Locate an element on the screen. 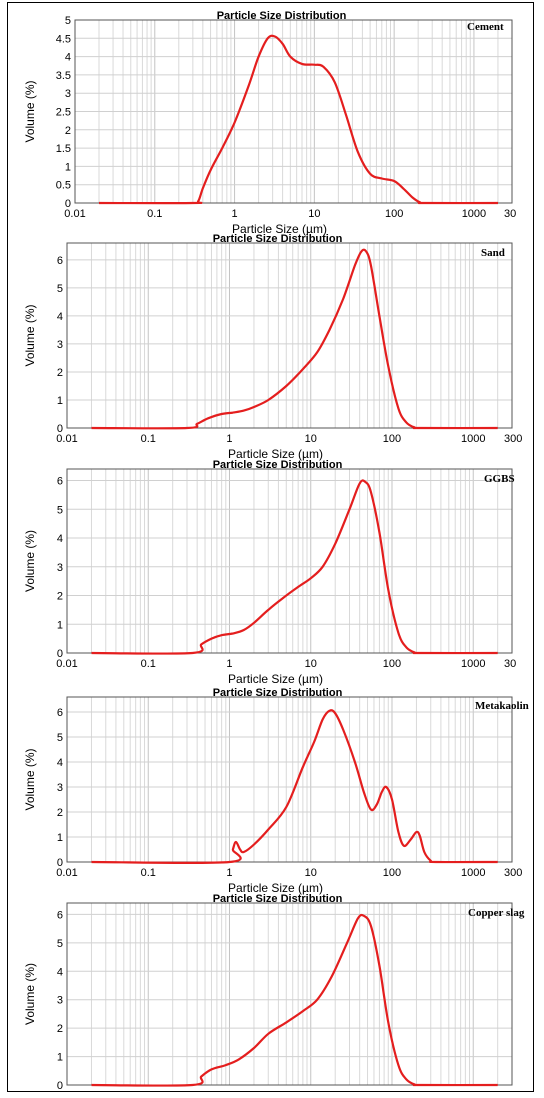  y-tick-label: 3.5 is located at coordinates (63, 76).